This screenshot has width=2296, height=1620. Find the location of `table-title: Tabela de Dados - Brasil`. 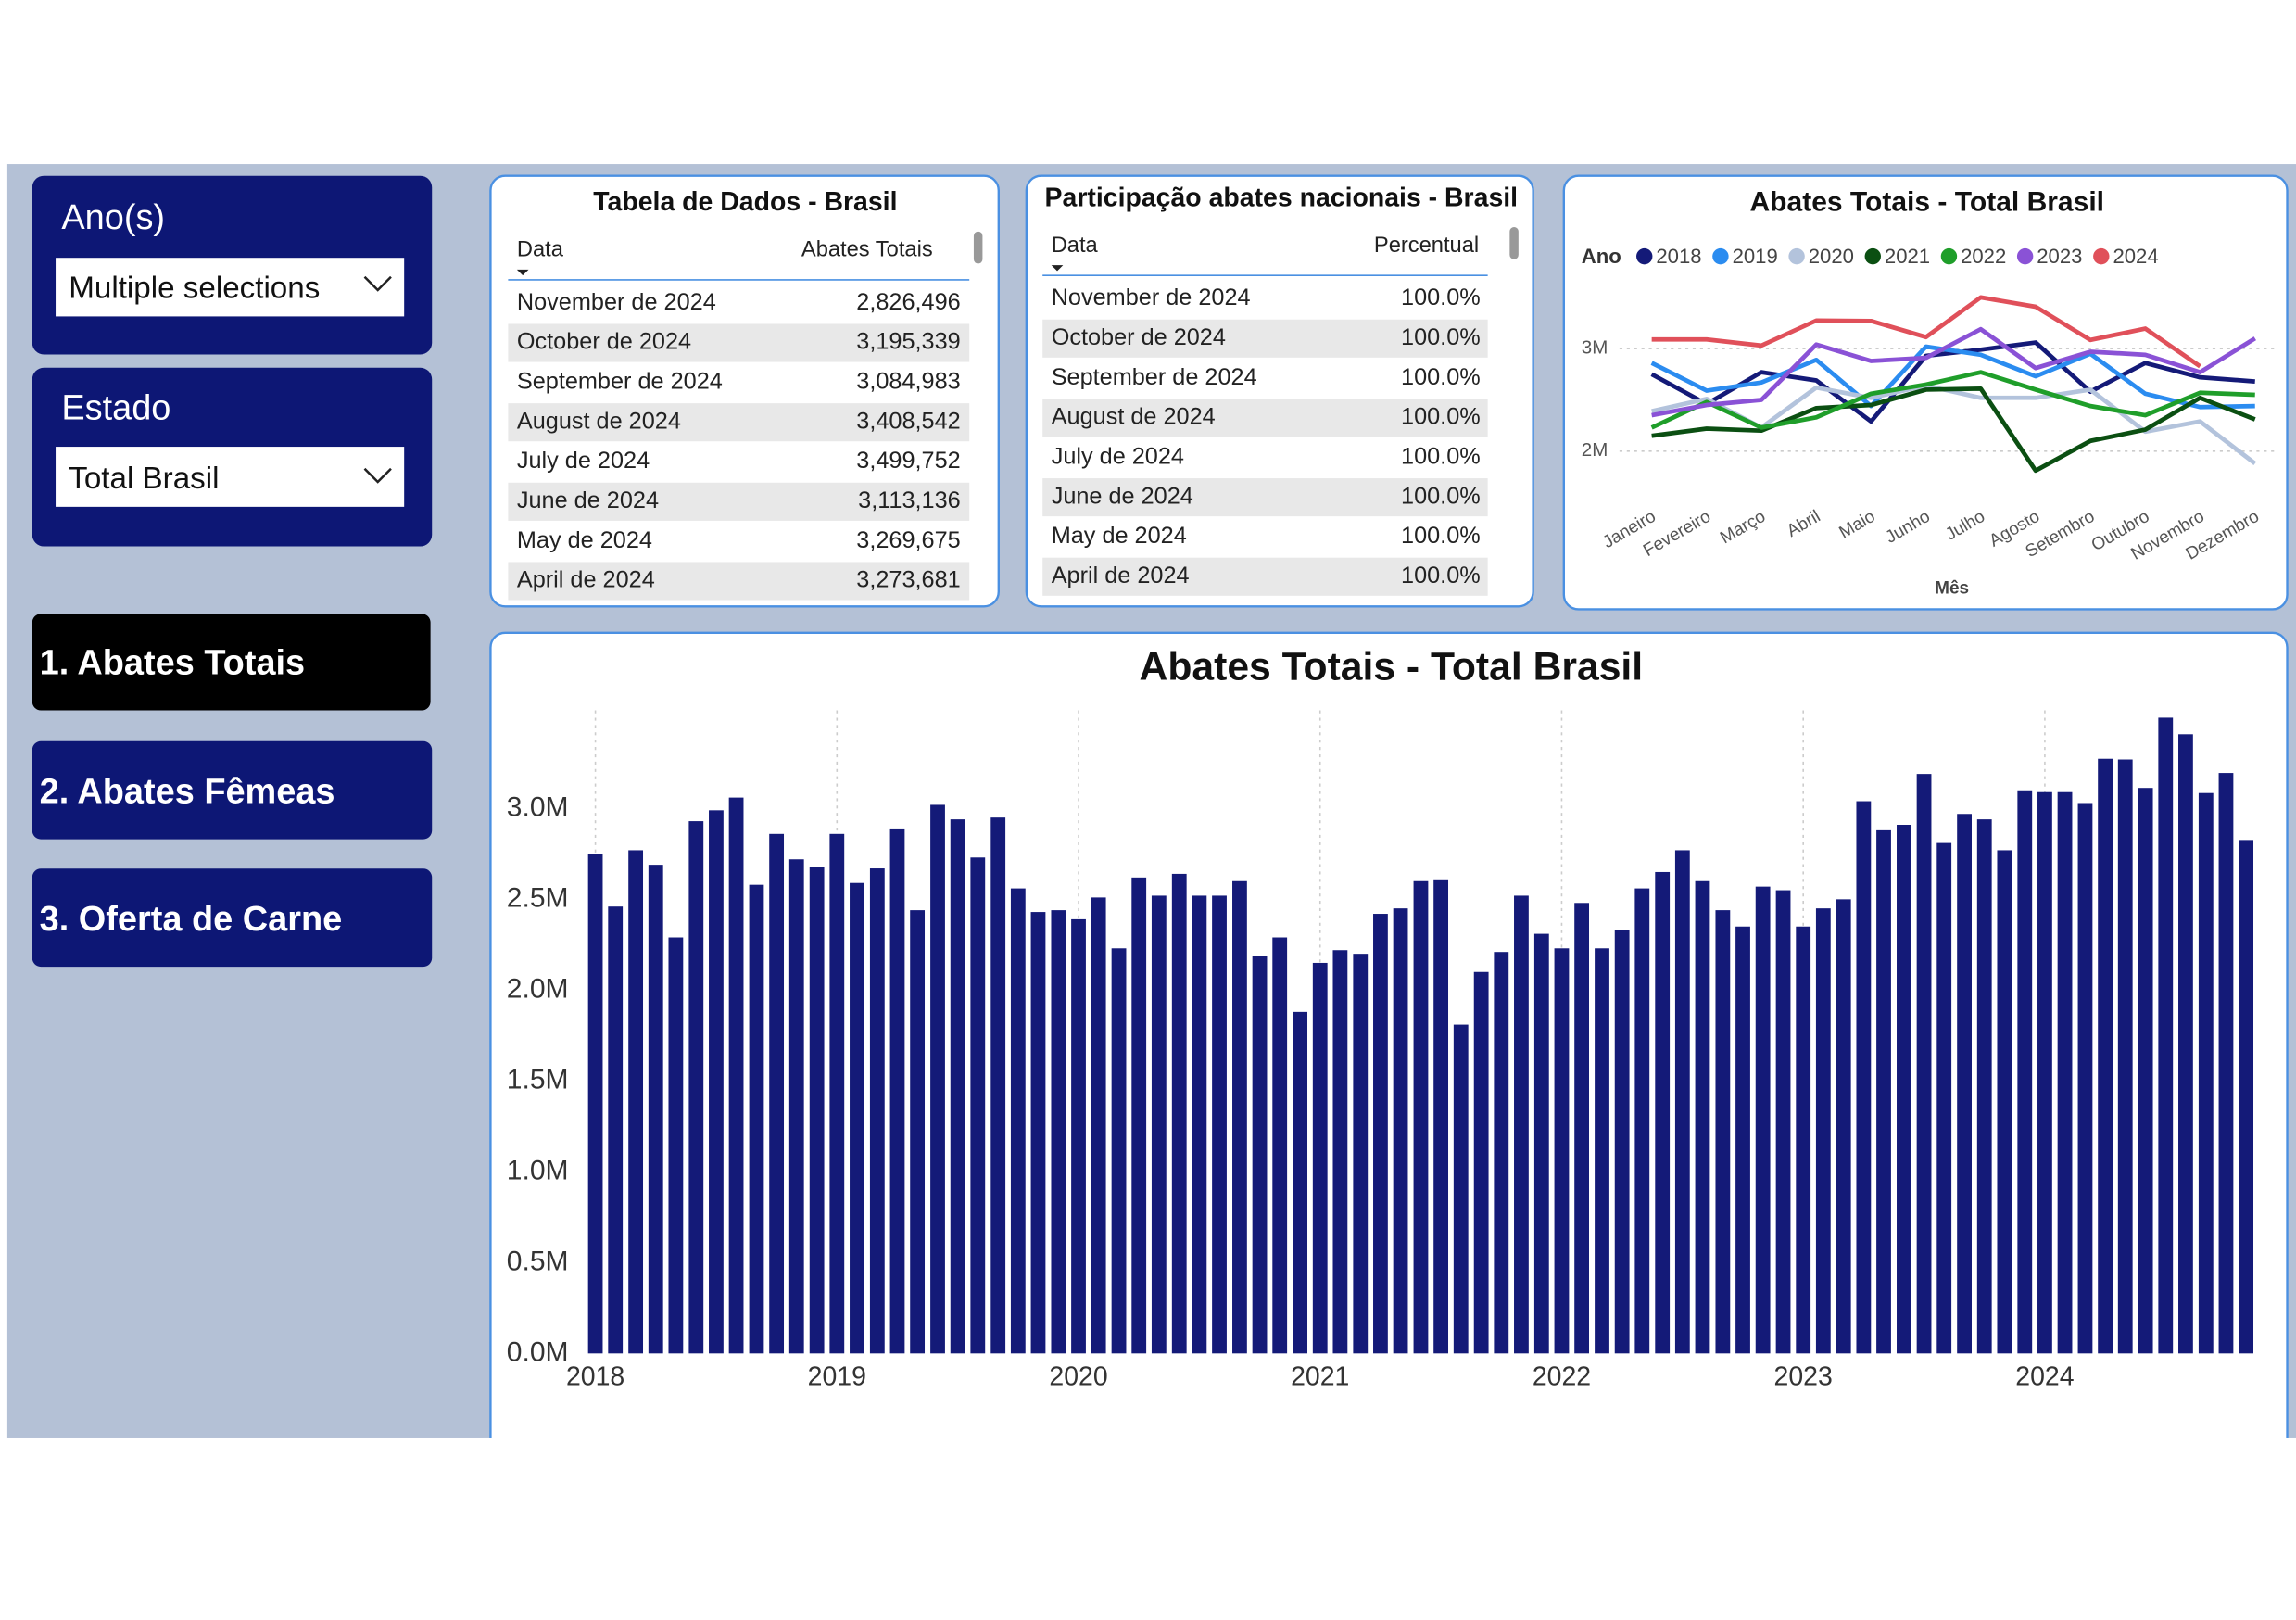

table-title: Tabela de Dados - Brasil is located at coordinates (745, 202).